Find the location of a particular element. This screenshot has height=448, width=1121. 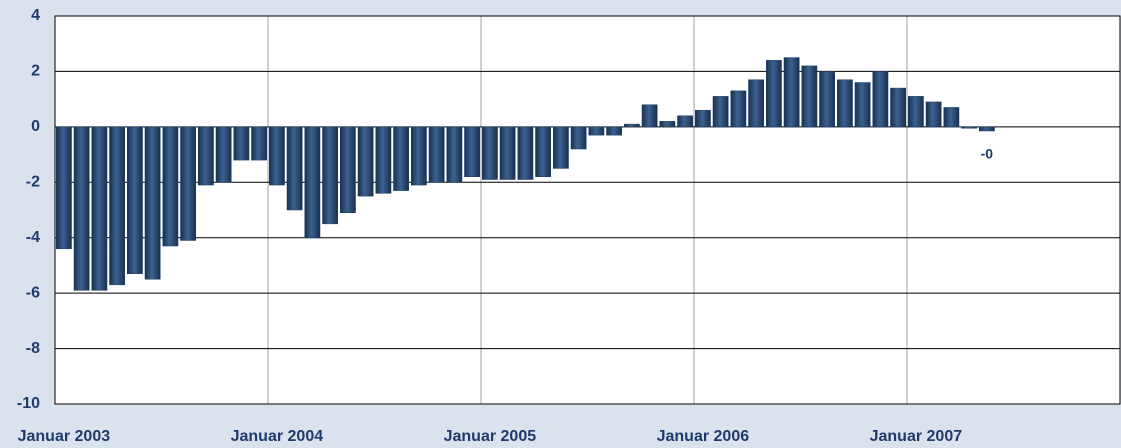

y-tick-label: 4 is located at coordinates (35, 15).